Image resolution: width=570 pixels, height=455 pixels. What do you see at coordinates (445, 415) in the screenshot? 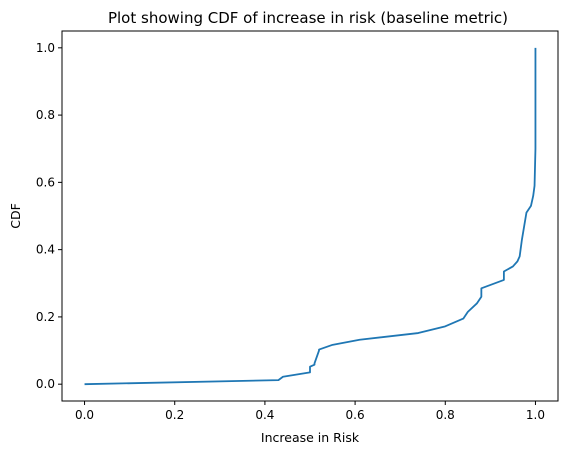
I see `x-tick-label: 0.8` at bounding box center [445, 415].